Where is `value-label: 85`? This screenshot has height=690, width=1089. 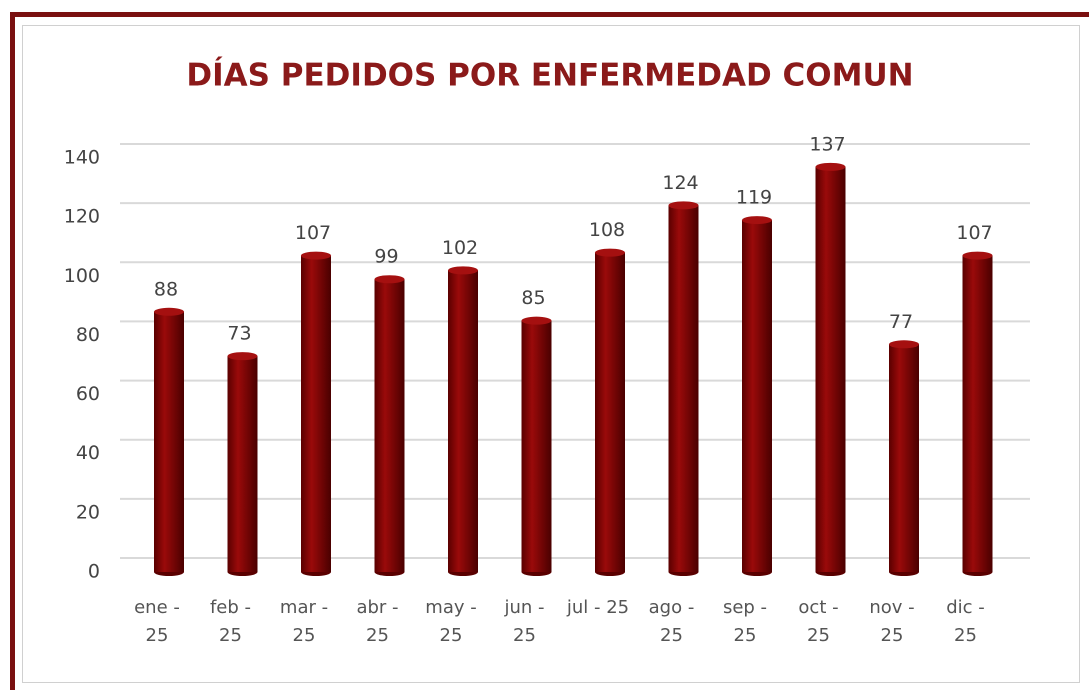 value-label: 85 is located at coordinates (533, 298).